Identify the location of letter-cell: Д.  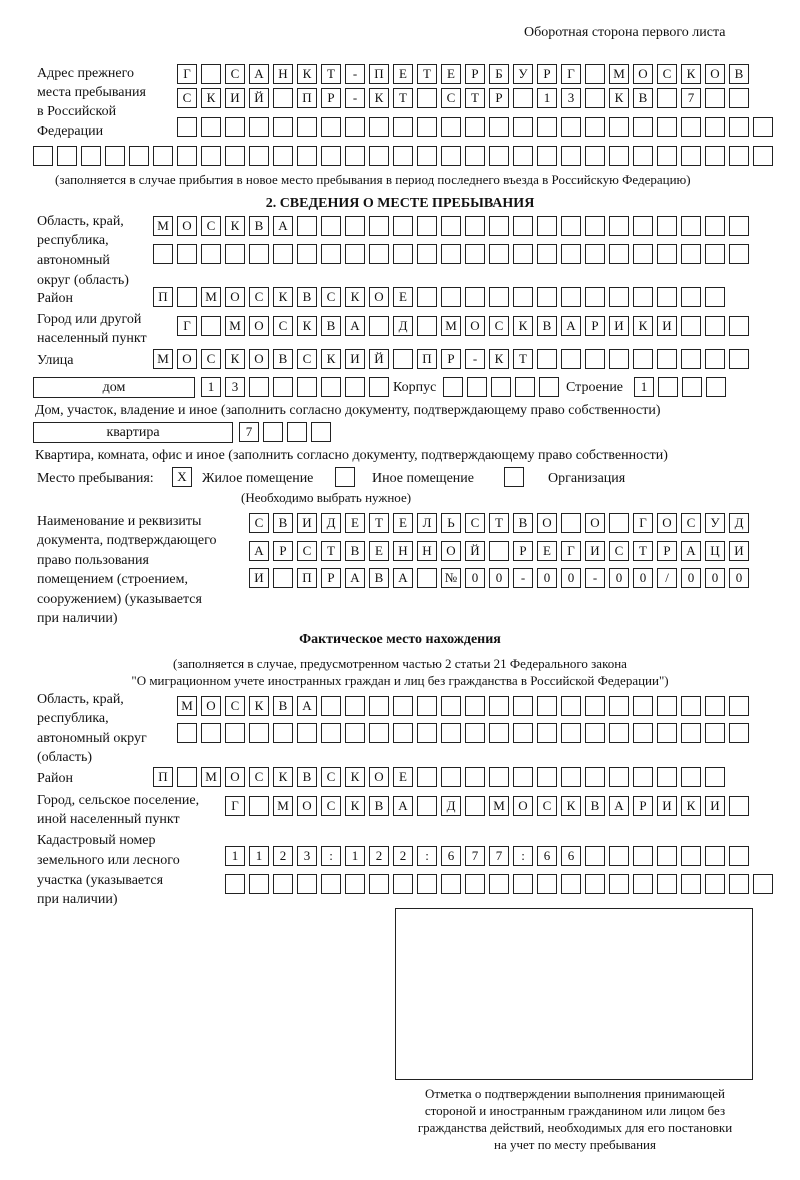
(451, 806).